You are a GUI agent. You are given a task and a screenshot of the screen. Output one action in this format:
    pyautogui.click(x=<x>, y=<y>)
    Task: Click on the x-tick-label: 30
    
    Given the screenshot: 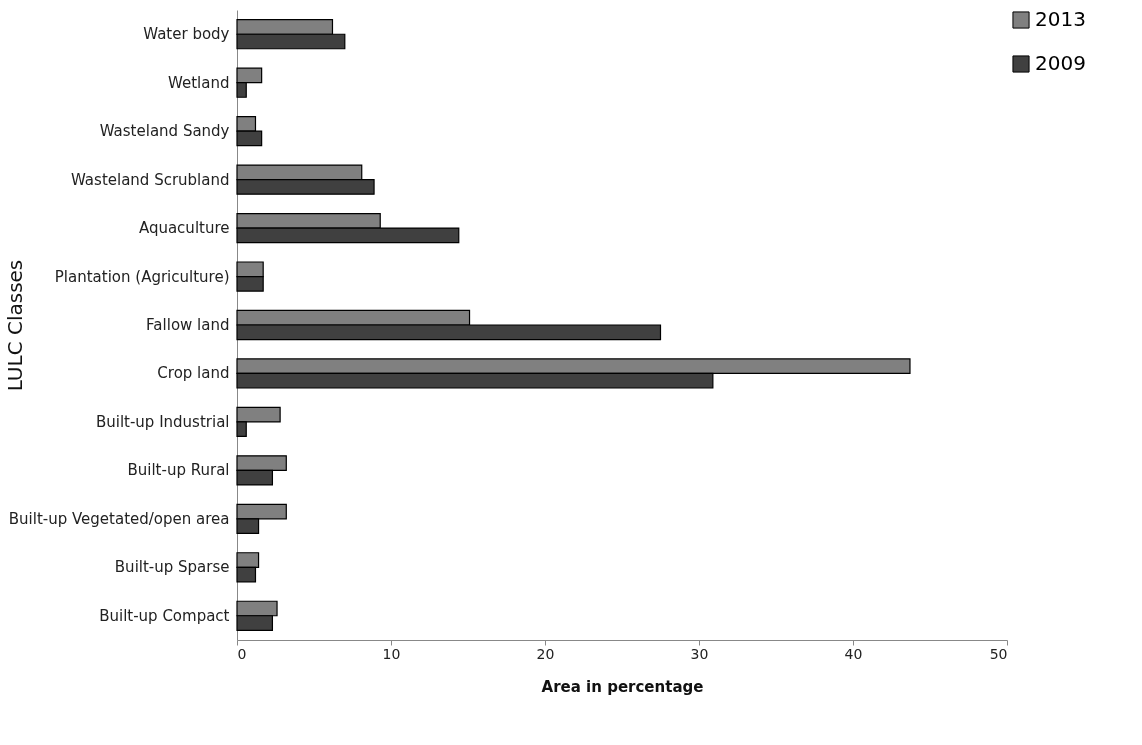 What is the action you would take?
    pyautogui.click(x=699, y=653)
    